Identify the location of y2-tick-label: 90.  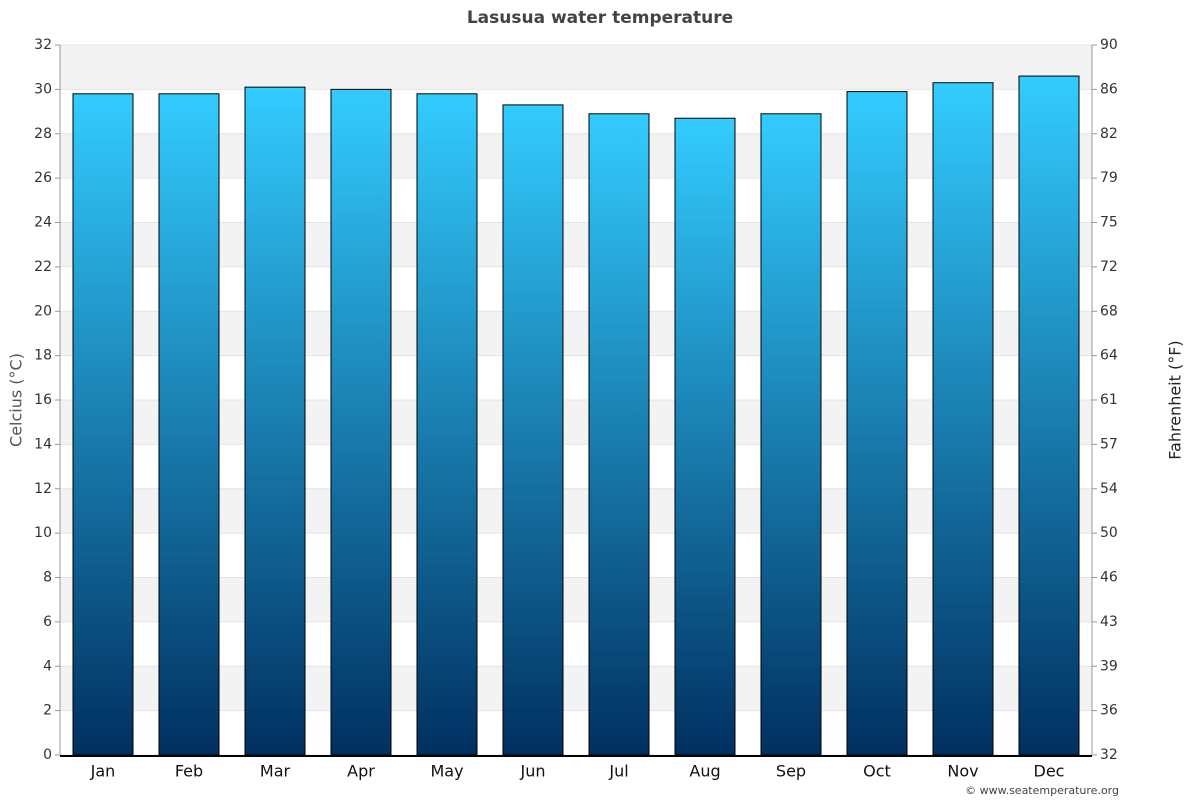
(1109, 45).